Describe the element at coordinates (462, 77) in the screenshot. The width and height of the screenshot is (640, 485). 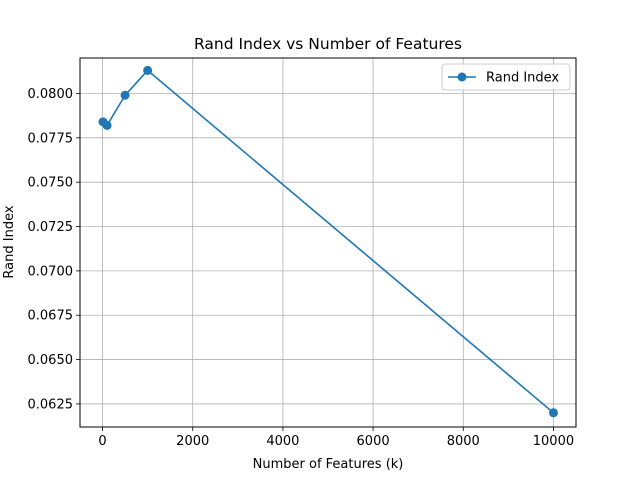
I see `legend-marker-sample` at that location.